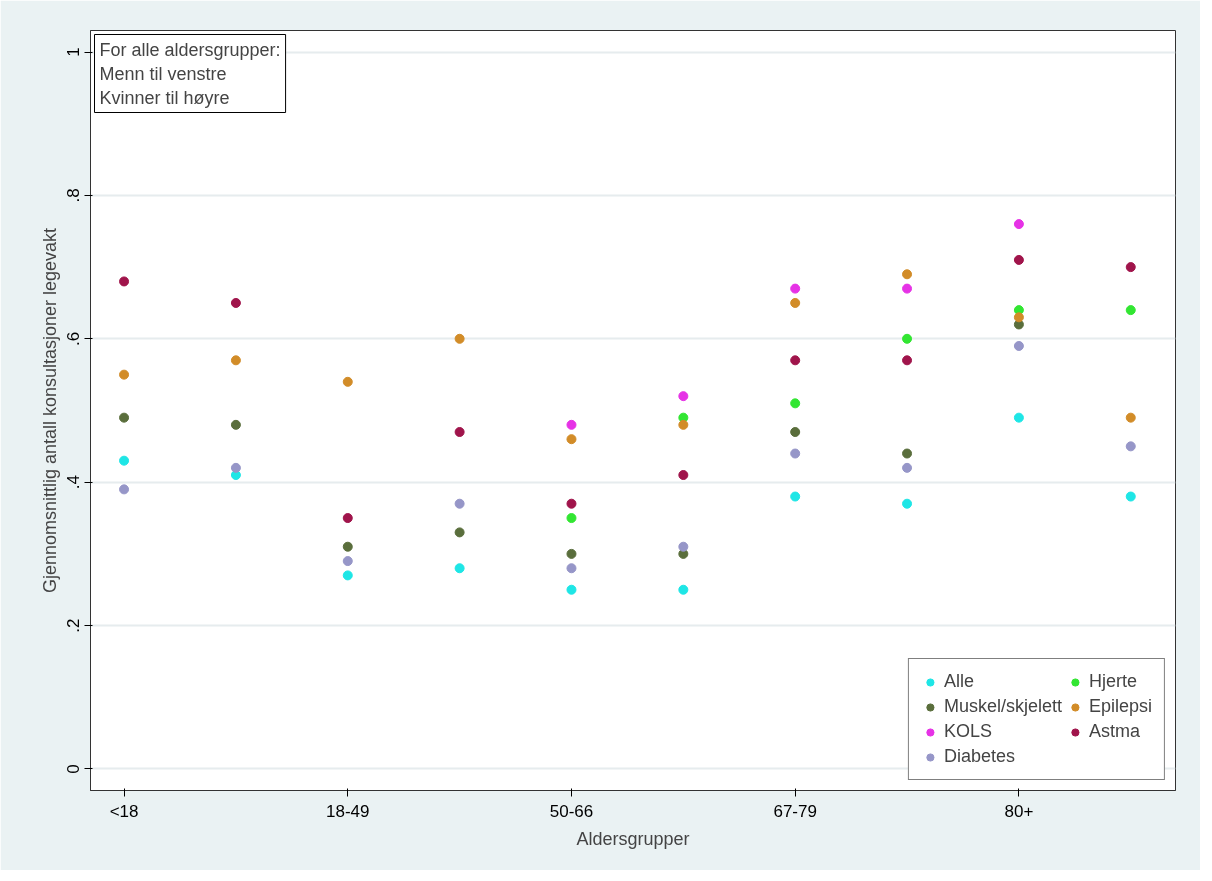  Describe the element at coordinates (1114, 731) in the screenshot. I see `legend-label: Astma` at that location.